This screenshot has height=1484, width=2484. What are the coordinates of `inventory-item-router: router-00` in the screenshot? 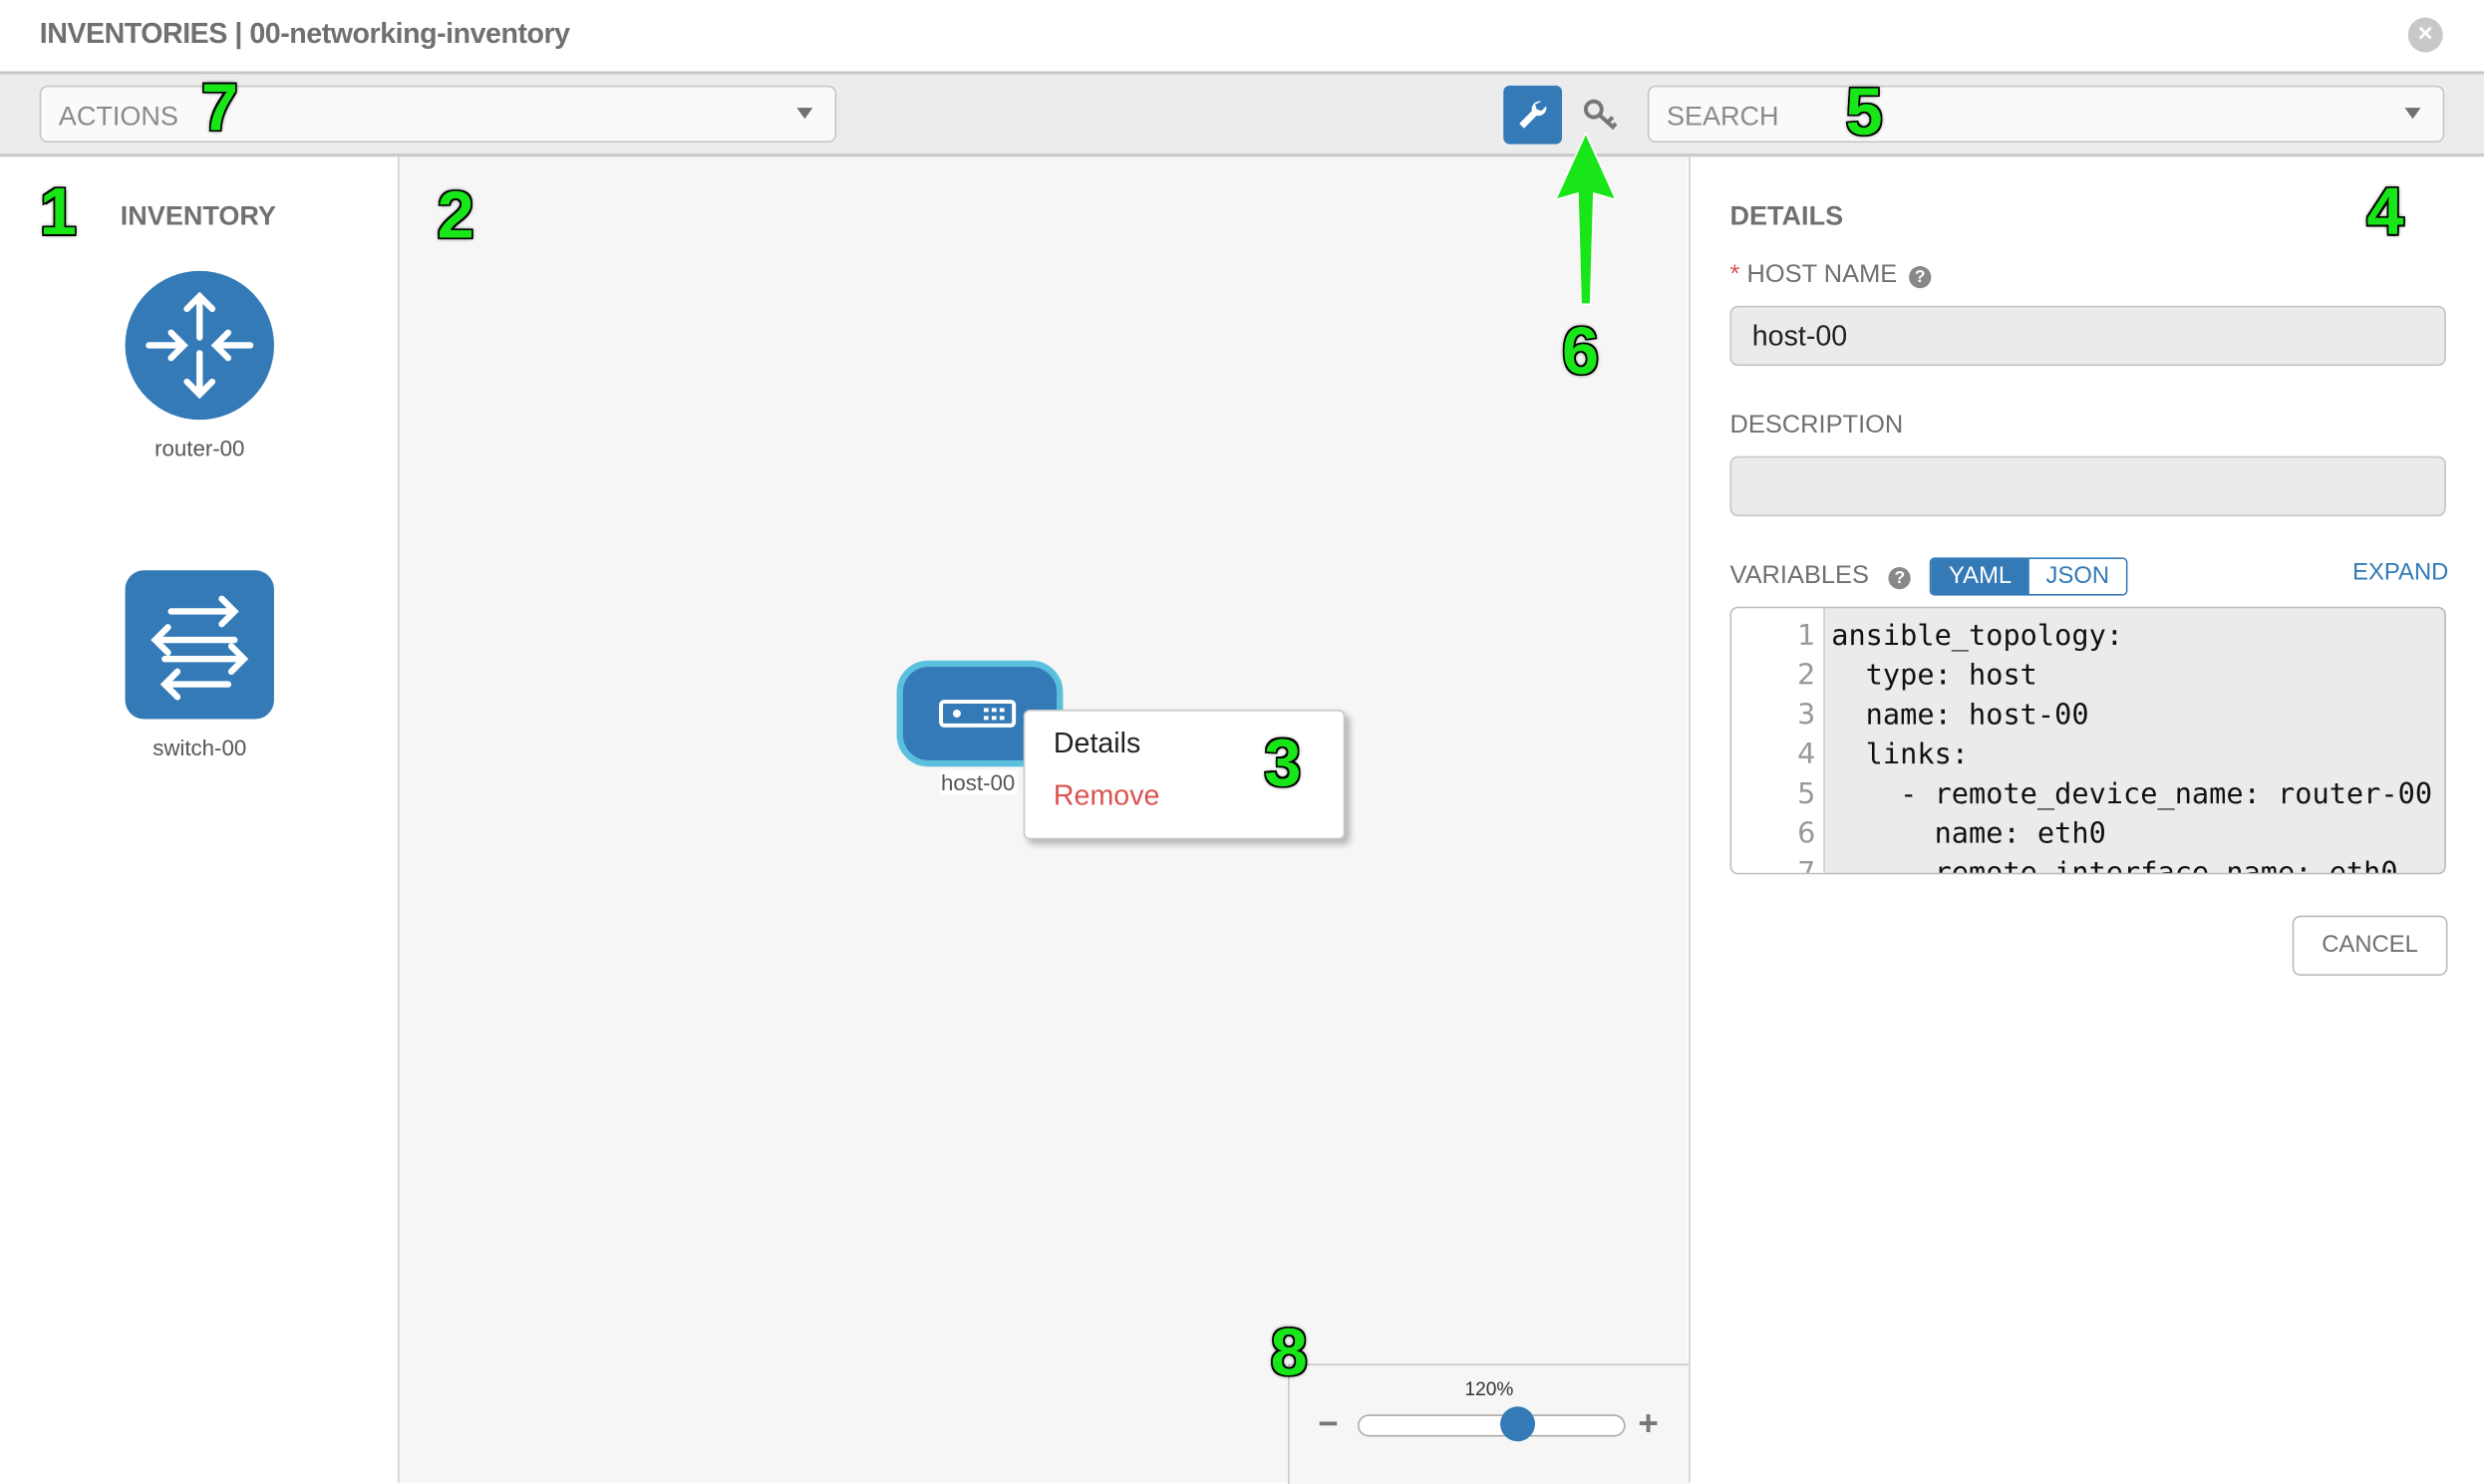 It's located at (200, 365).